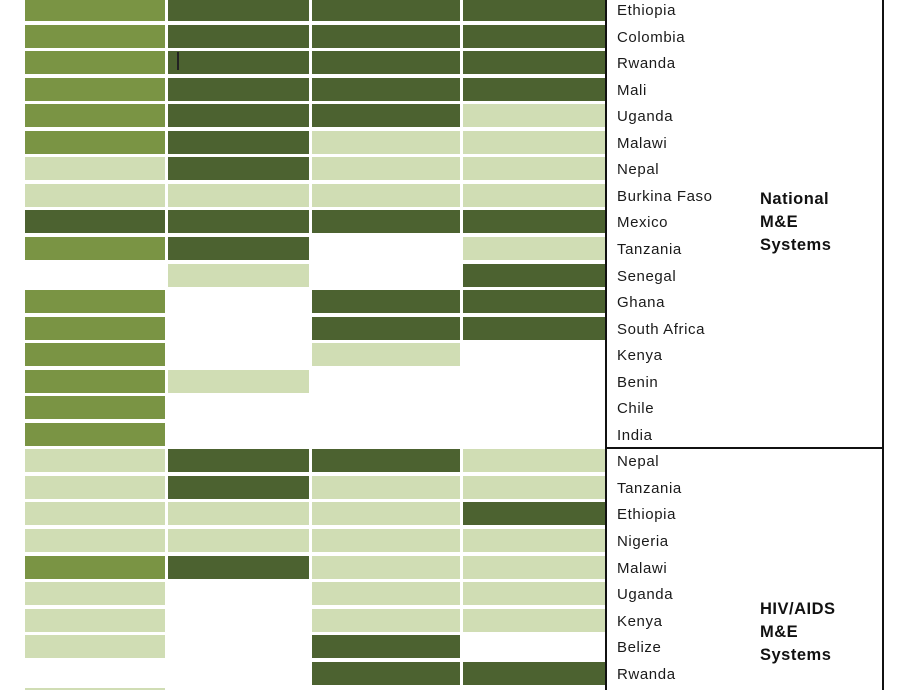  Describe the element at coordinates (744, 448) in the screenshot. I see `group-divider-line` at that location.